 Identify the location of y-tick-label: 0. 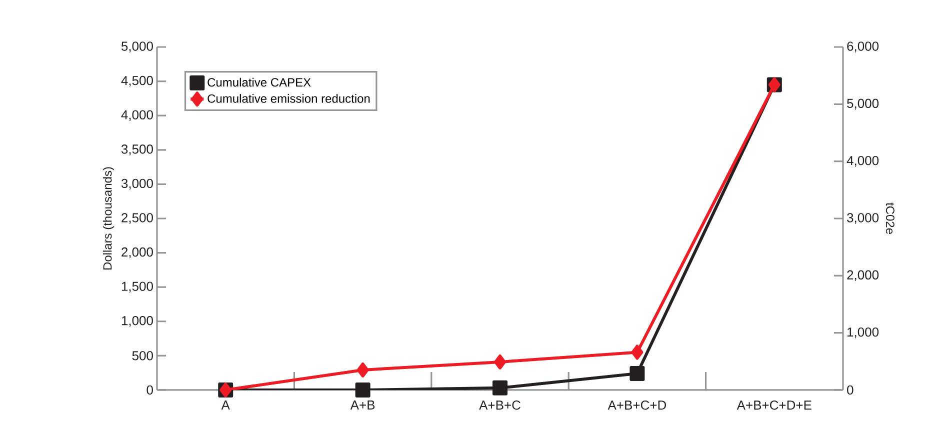
(149, 390).